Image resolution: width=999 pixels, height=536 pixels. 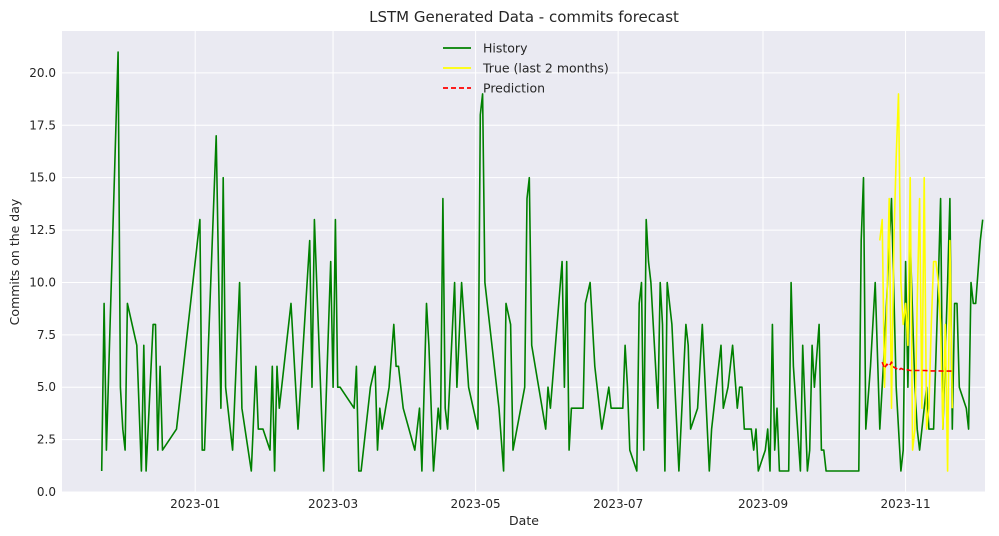 I want to click on x-tick-label: 2023-03, so click(x=333, y=504).